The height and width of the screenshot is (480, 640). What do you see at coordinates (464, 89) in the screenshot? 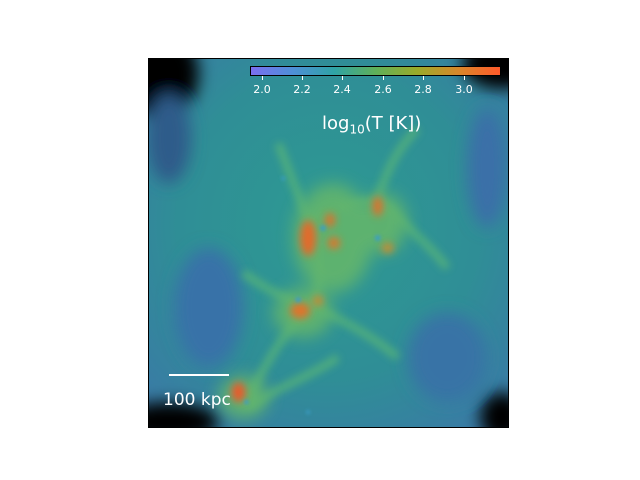
I see `colorbar-tick-label: 3.0` at bounding box center [464, 89].